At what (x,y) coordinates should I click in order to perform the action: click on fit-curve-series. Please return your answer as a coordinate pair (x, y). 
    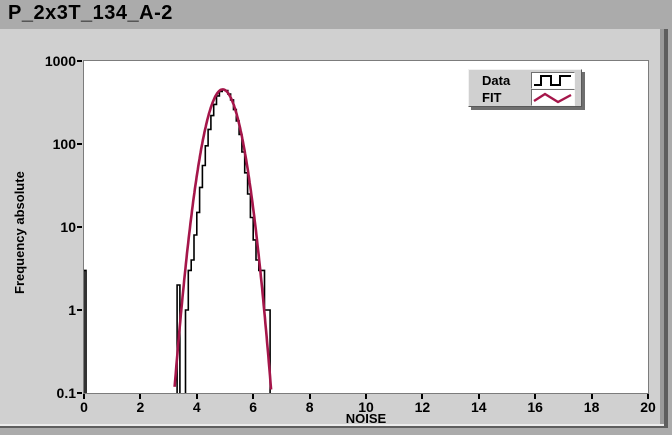
    Looking at the image, I should click on (223, 239).